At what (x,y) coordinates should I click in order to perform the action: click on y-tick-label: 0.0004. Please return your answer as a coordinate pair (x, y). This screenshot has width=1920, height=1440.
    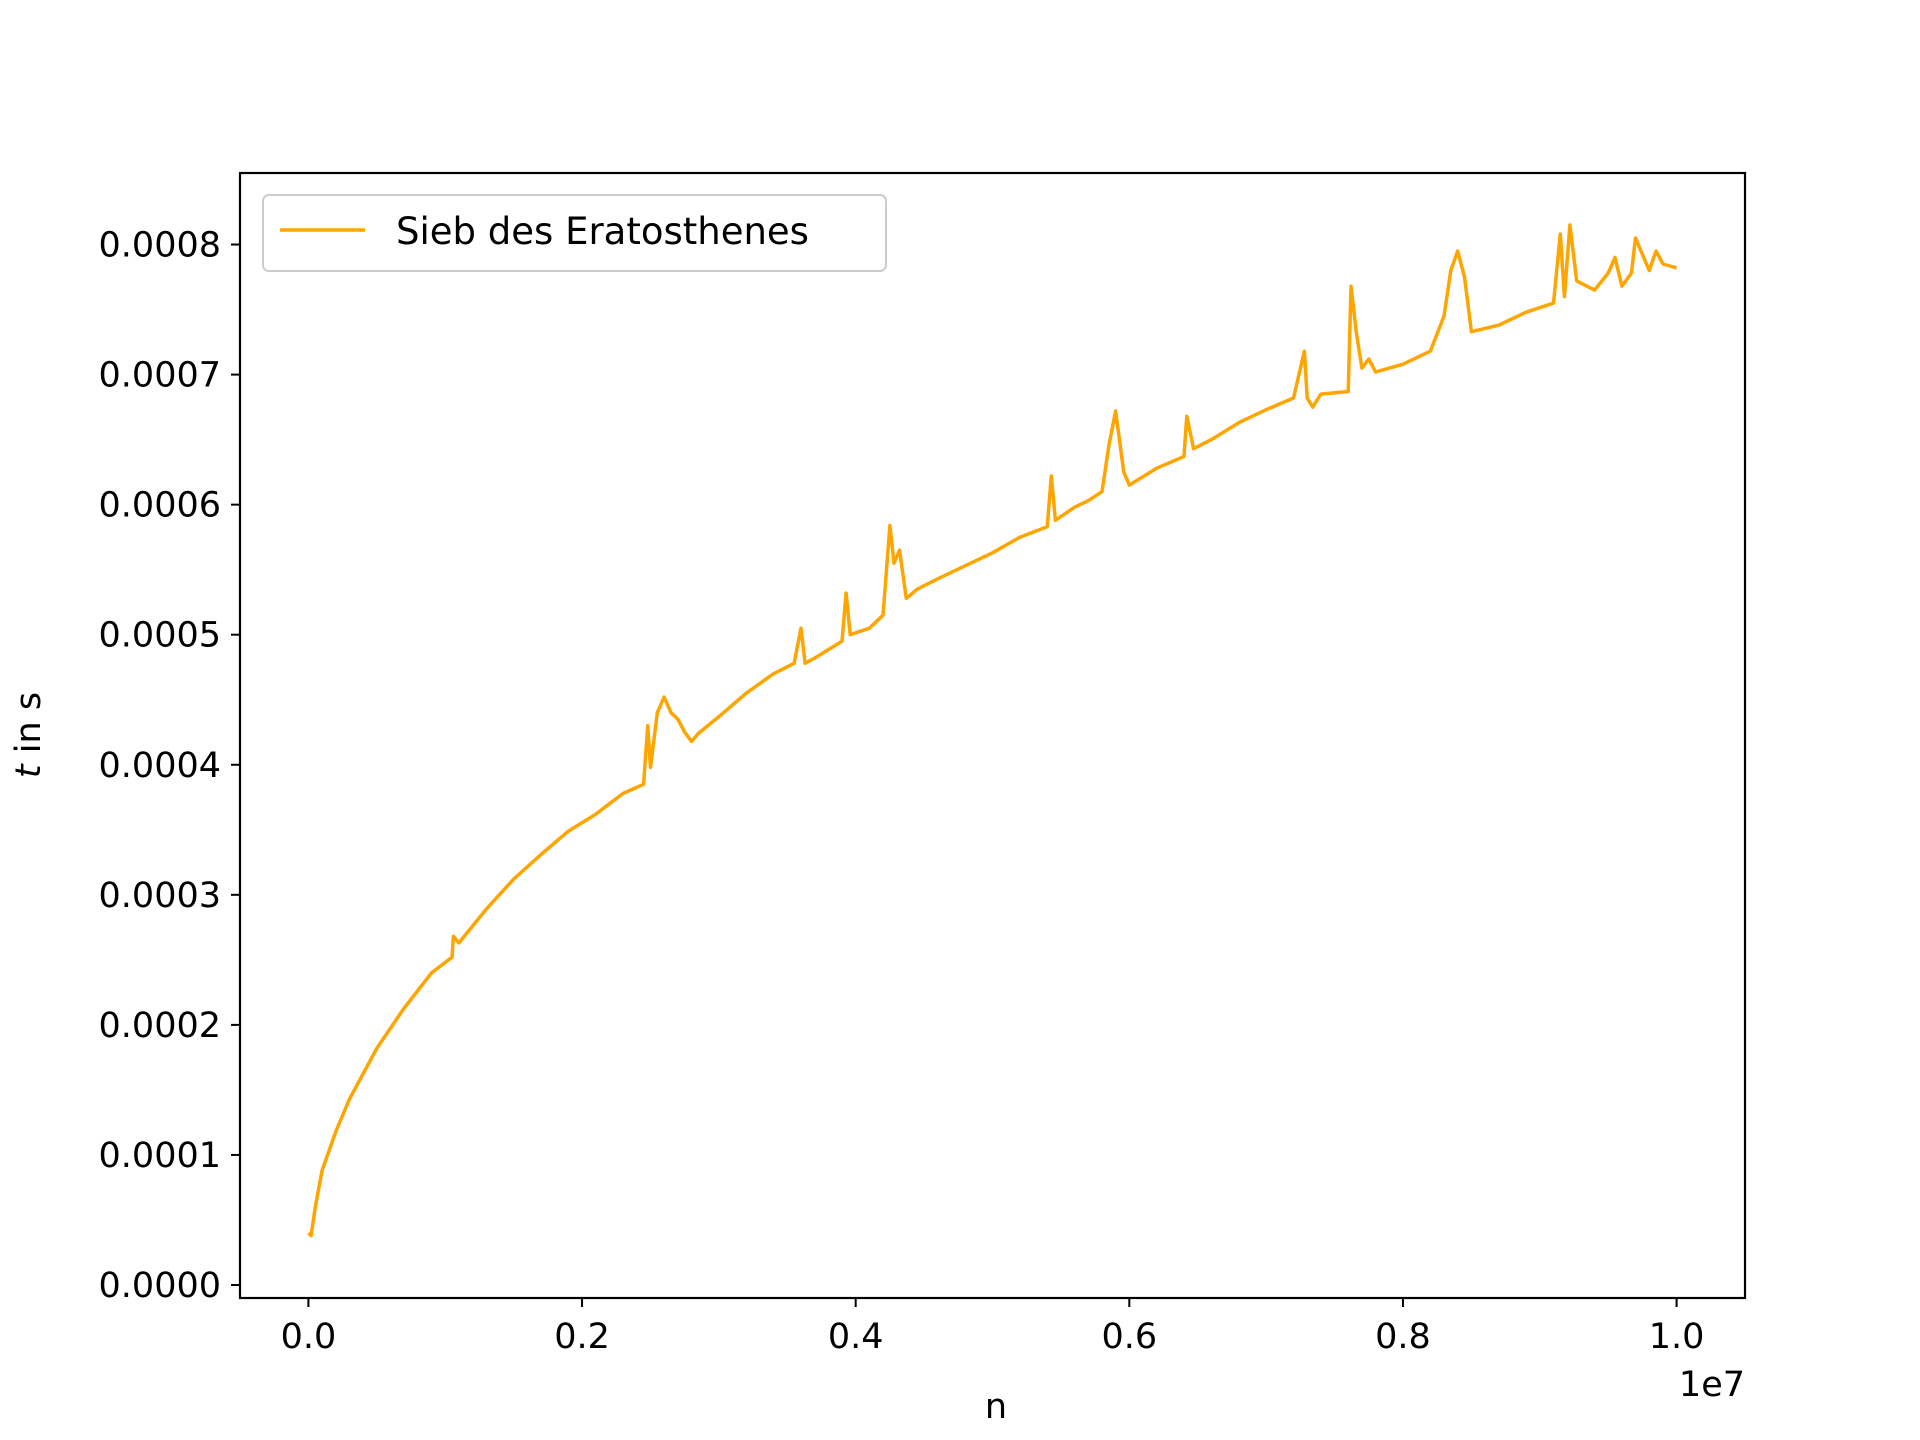
    Looking at the image, I should click on (160, 766).